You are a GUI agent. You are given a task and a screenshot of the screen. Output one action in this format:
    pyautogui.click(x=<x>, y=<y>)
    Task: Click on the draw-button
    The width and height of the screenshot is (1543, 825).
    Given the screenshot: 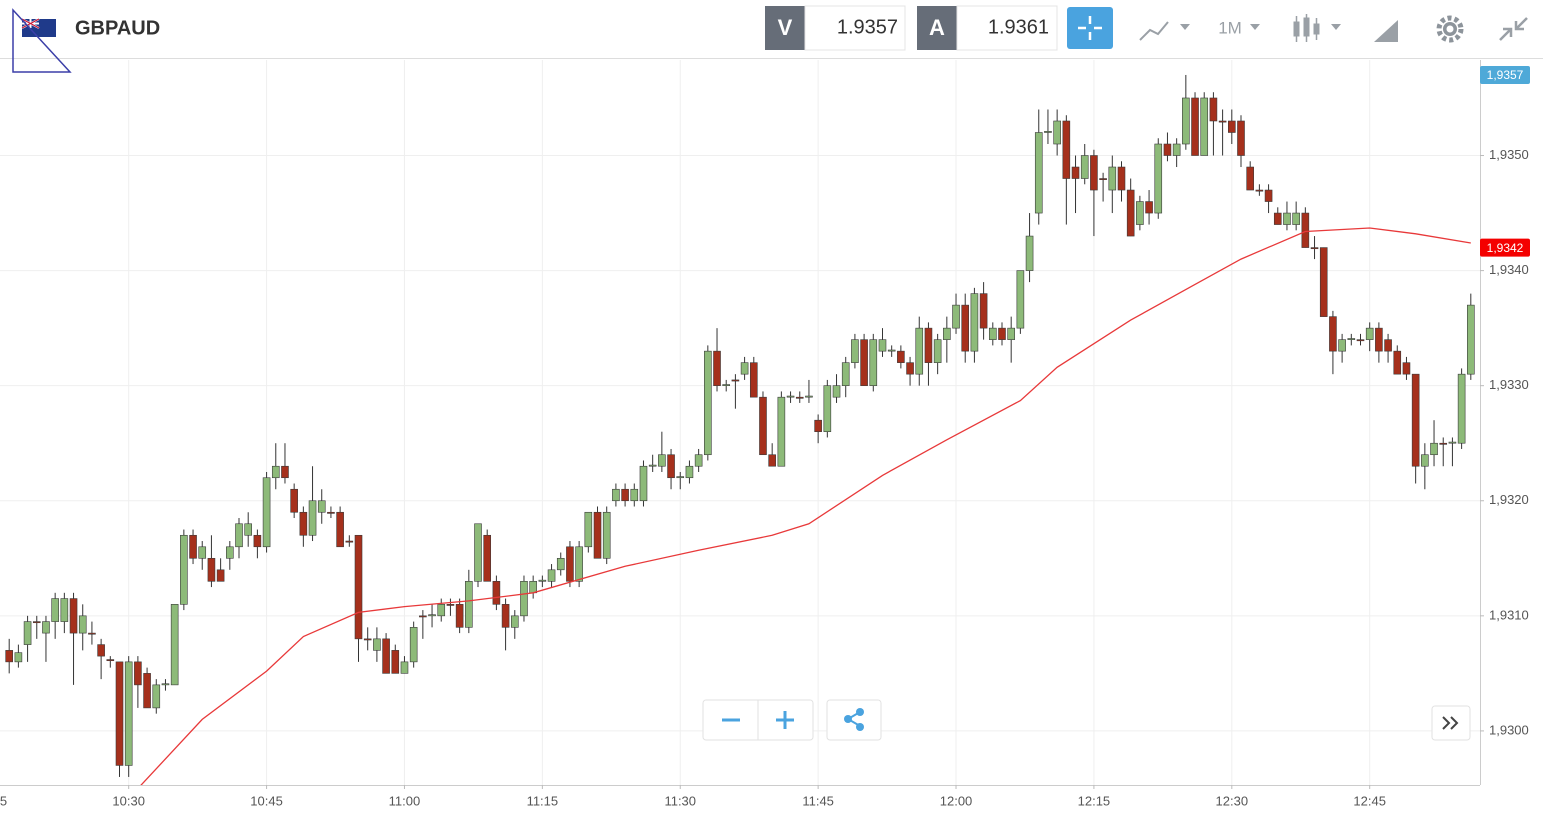 What is the action you would take?
    pyautogui.click(x=1386, y=31)
    